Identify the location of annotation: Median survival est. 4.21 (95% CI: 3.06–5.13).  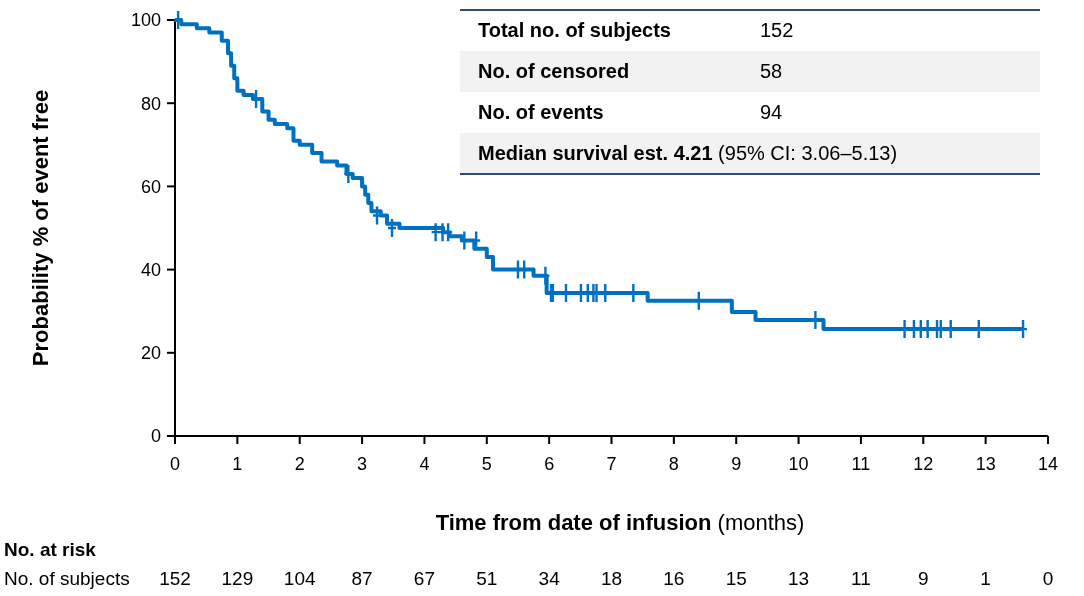
(688, 153).